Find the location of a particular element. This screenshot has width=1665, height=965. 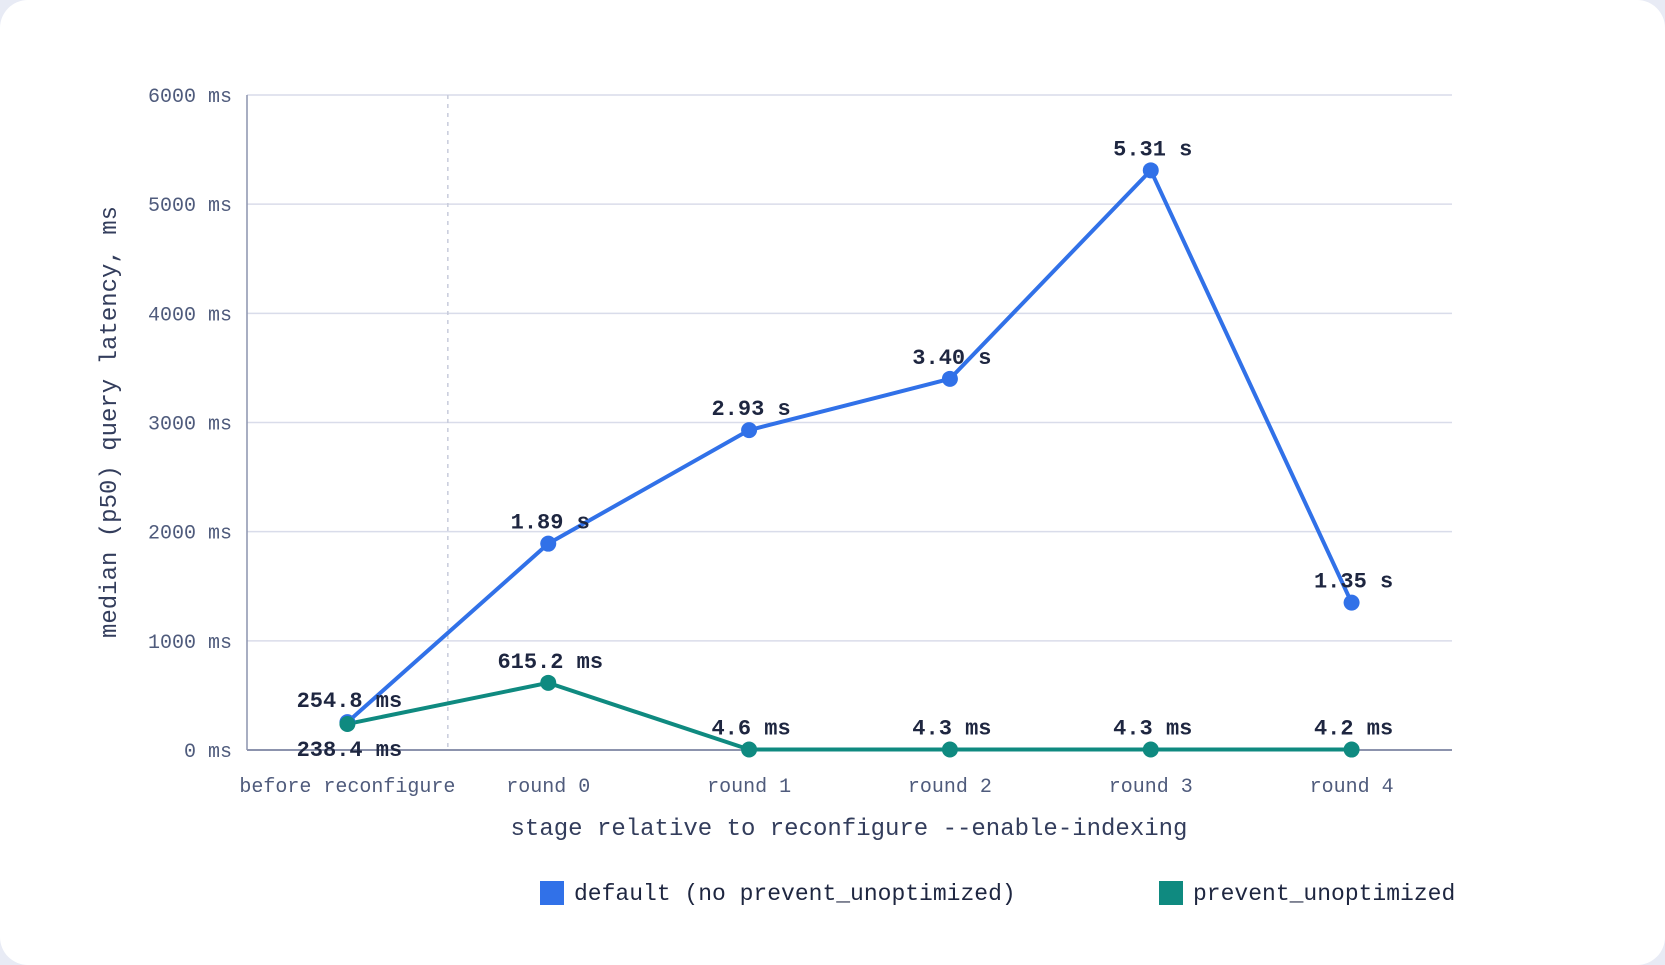

y-tick-label: 5000 ms is located at coordinates (190, 206).